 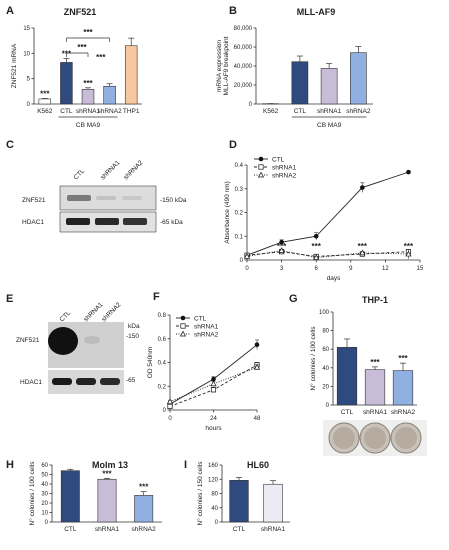 I want to click on bar-k562, so click(x=45, y=101).